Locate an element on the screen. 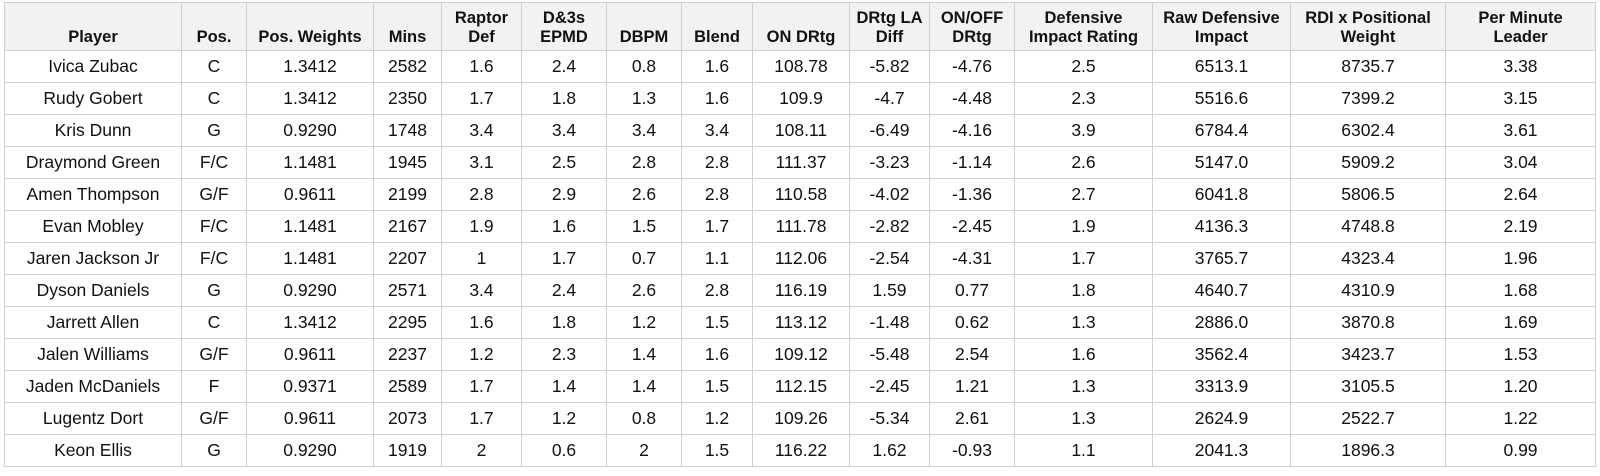 The height and width of the screenshot is (476, 1600). table-cell: 1.6 is located at coordinates (481, 322).